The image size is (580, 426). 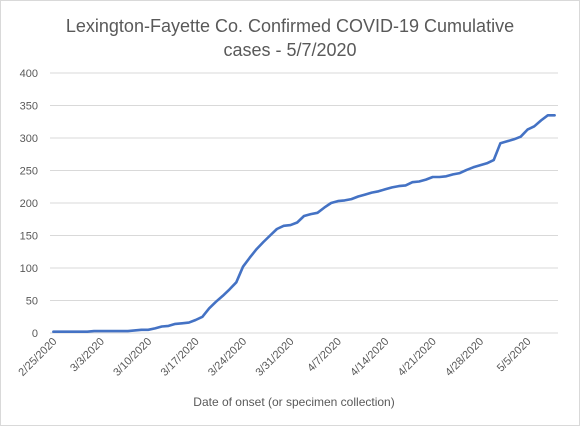 I want to click on x-tick-label: 3/31/2020, so click(x=274, y=357).